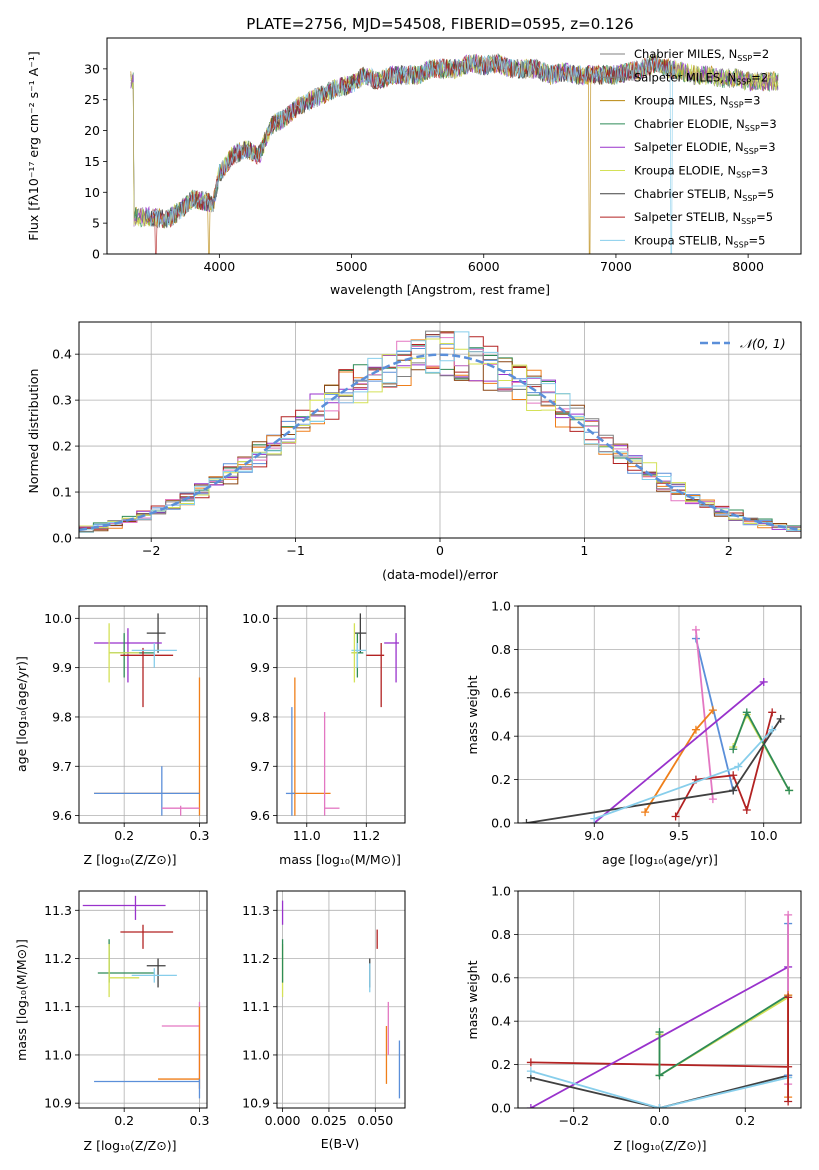 The width and height of the screenshot is (819, 1170). What do you see at coordinates (62, 354) in the screenshot?
I see `residuals-ytick-label: 0.4` at bounding box center [62, 354].